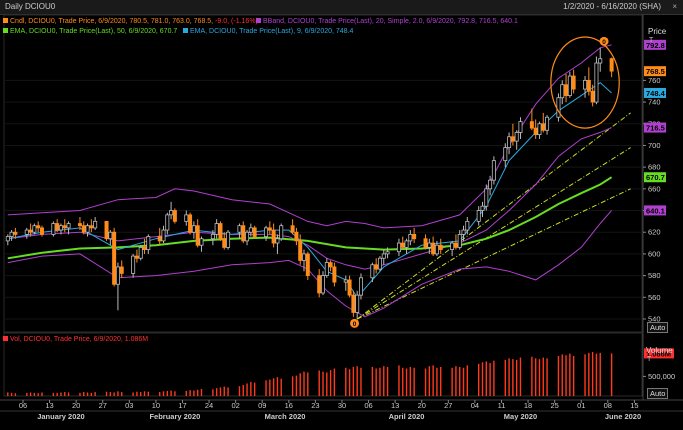 The image size is (683, 430). What do you see at coordinates (658, 393) in the screenshot?
I see `volume-auto-button: Auto` at bounding box center [658, 393].